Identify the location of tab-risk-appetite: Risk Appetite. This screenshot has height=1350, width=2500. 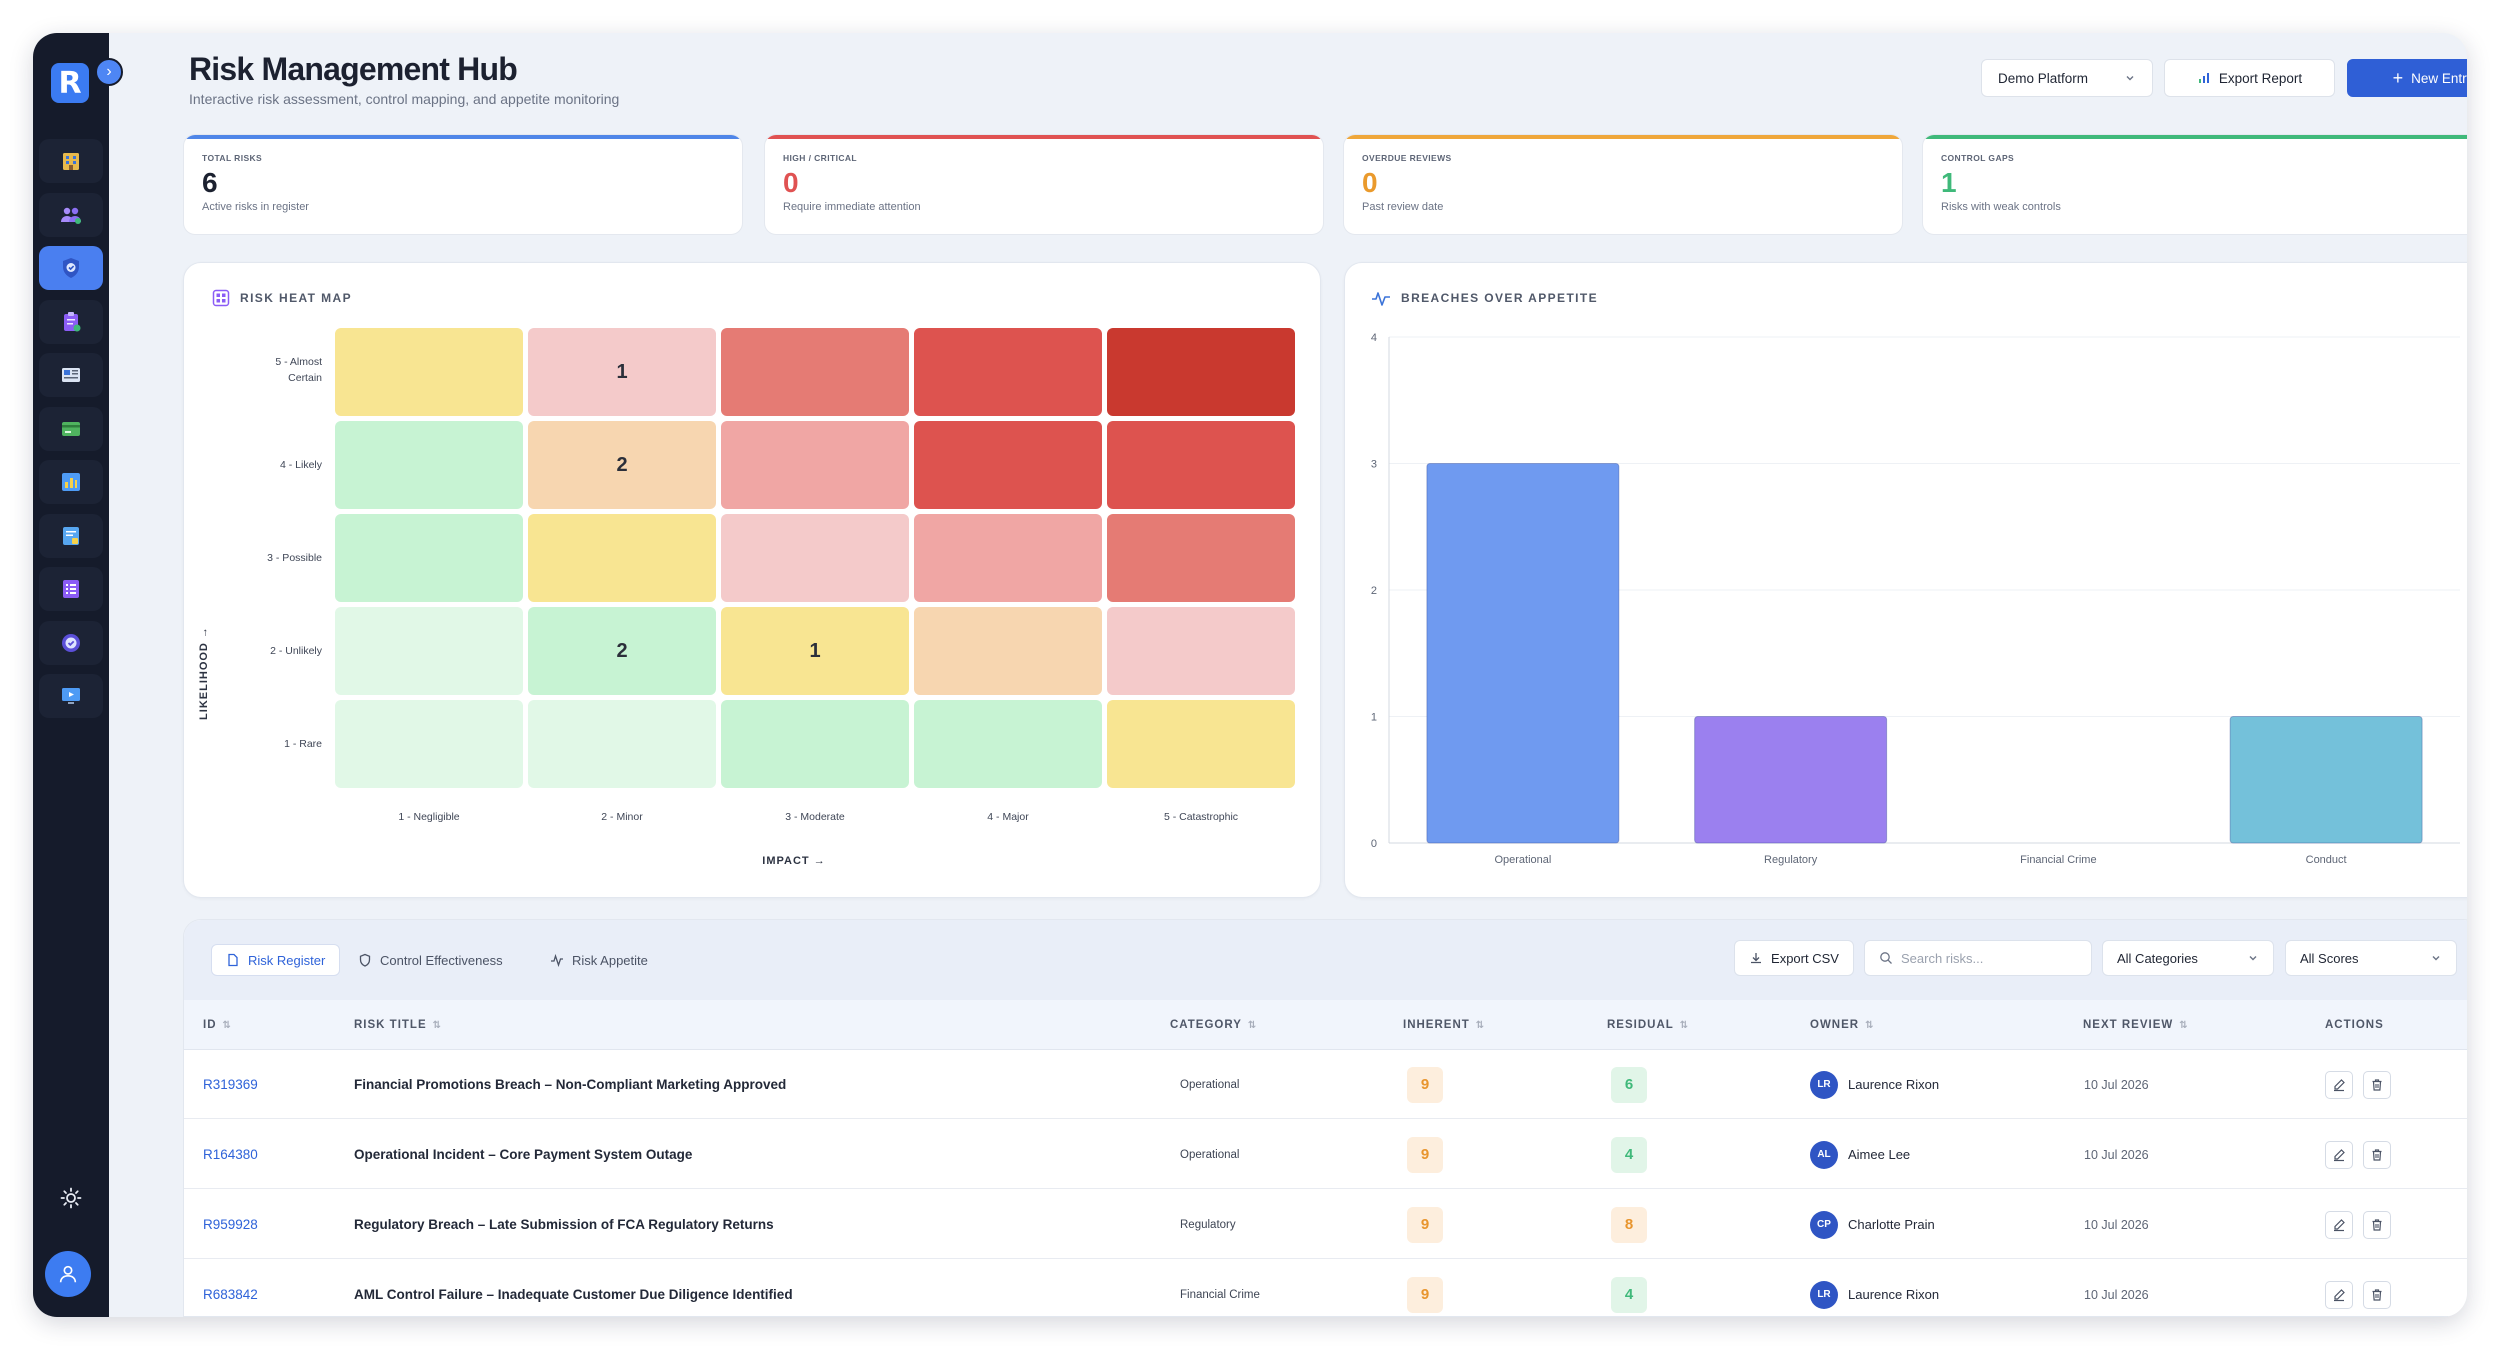
(599, 960).